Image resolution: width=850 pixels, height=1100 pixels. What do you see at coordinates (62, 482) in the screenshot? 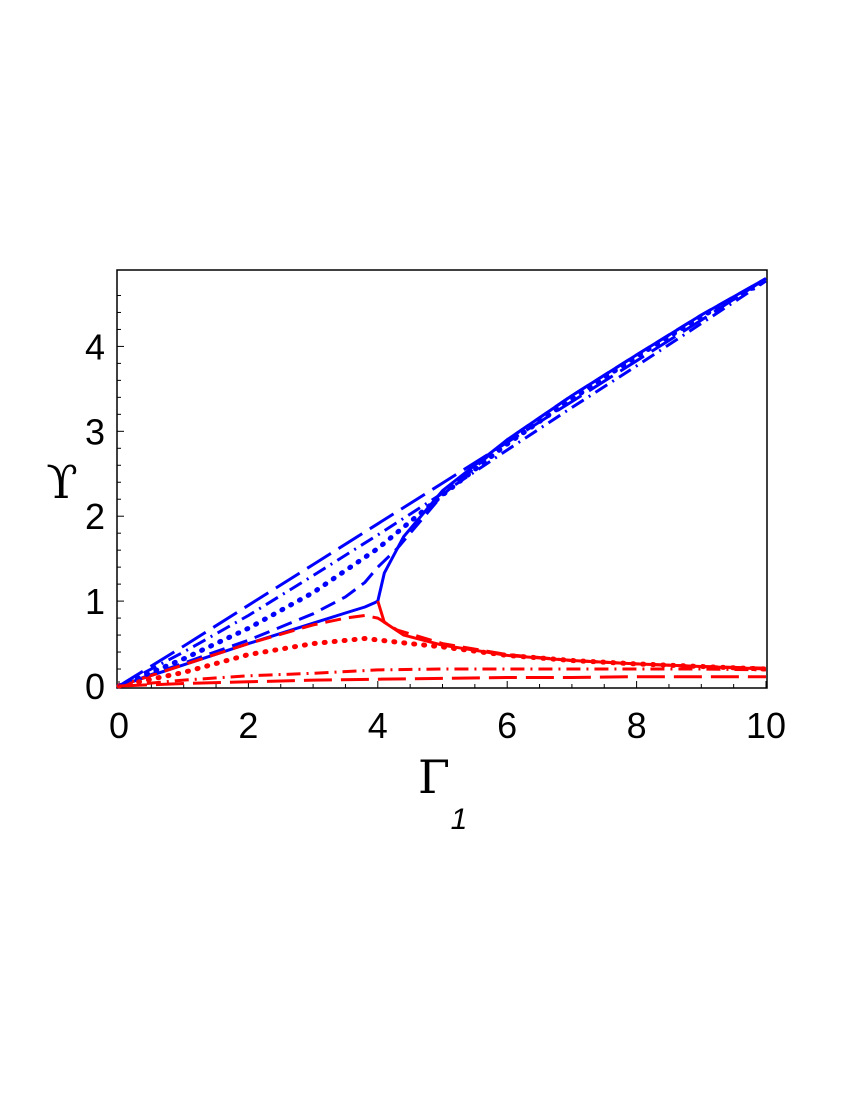
I see `y-axis-label: ϒ` at bounding box center [62, 482].